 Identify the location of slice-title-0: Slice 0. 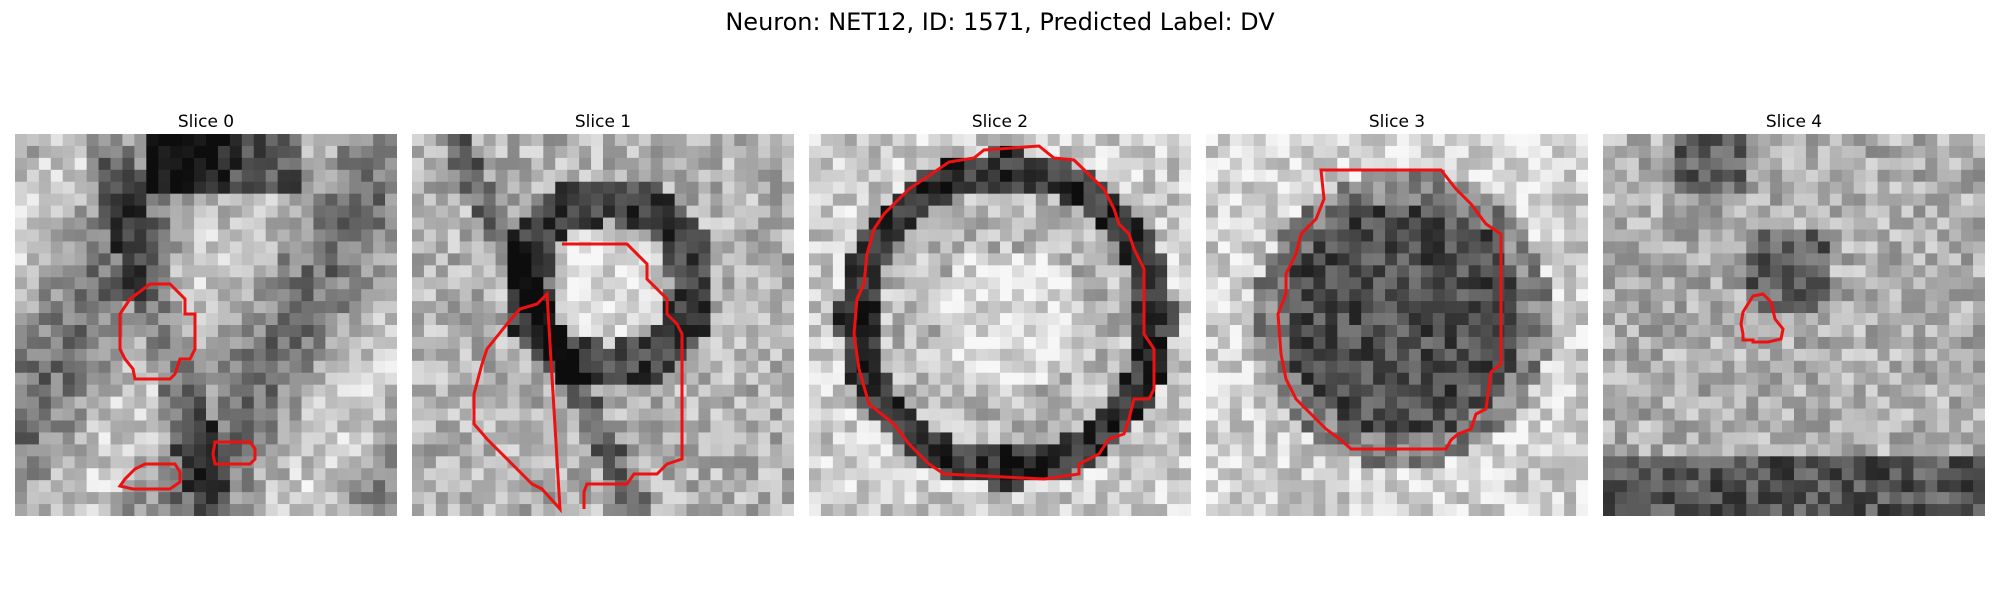
(206, 122).